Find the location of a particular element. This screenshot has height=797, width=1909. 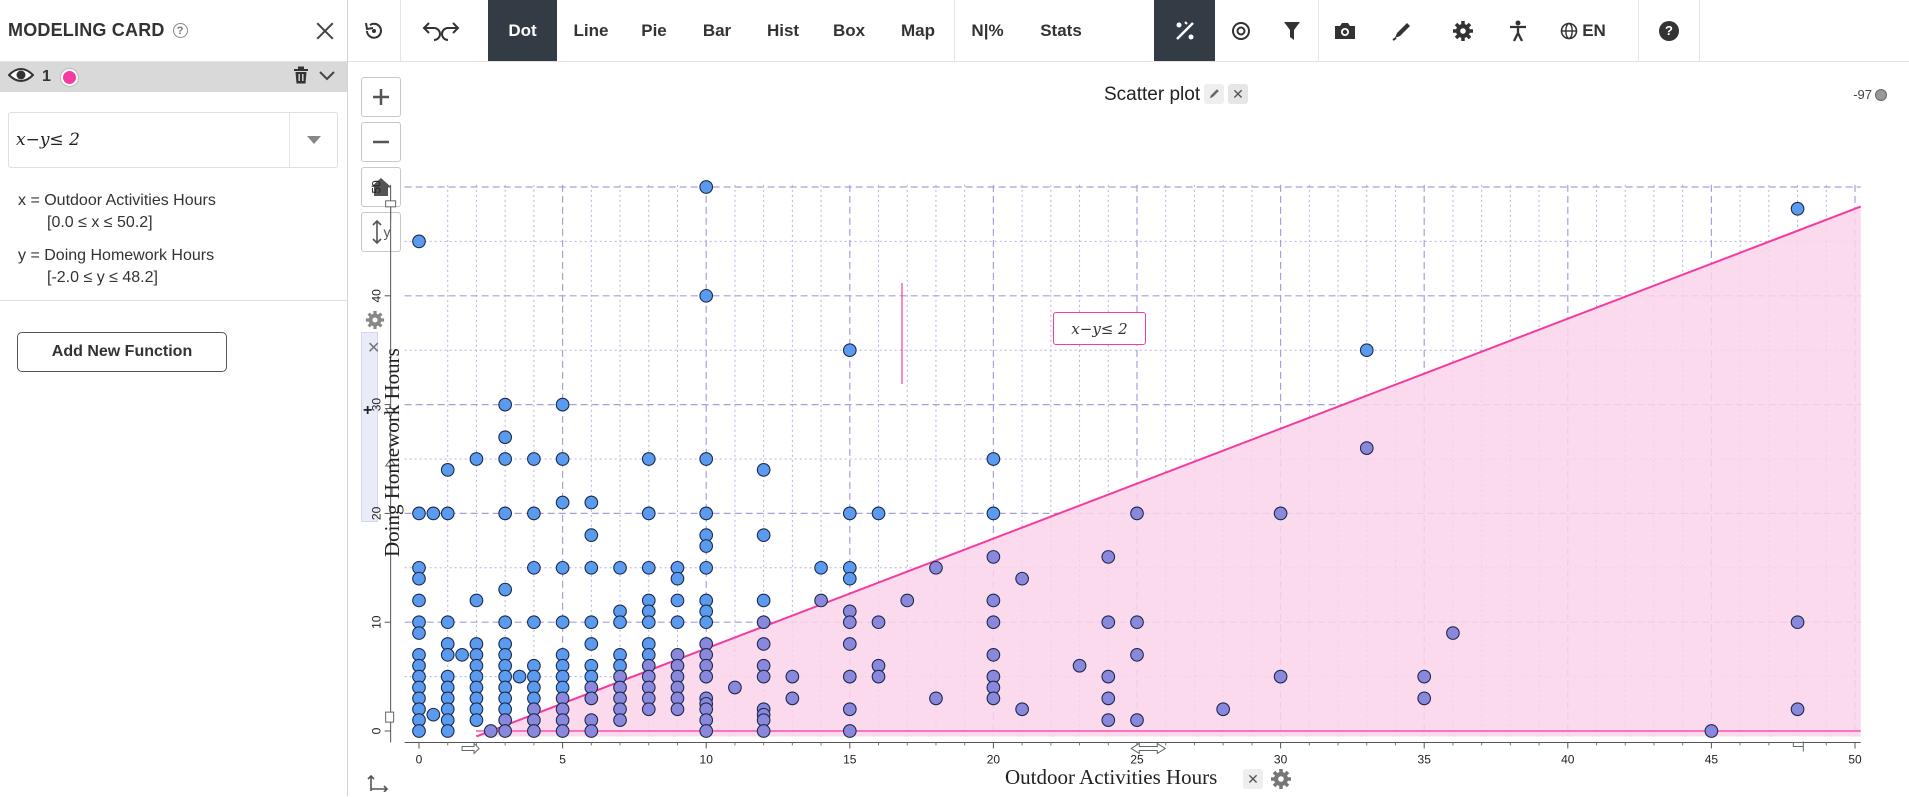

tab-bar: Bar is located at coordinates (717, 30).